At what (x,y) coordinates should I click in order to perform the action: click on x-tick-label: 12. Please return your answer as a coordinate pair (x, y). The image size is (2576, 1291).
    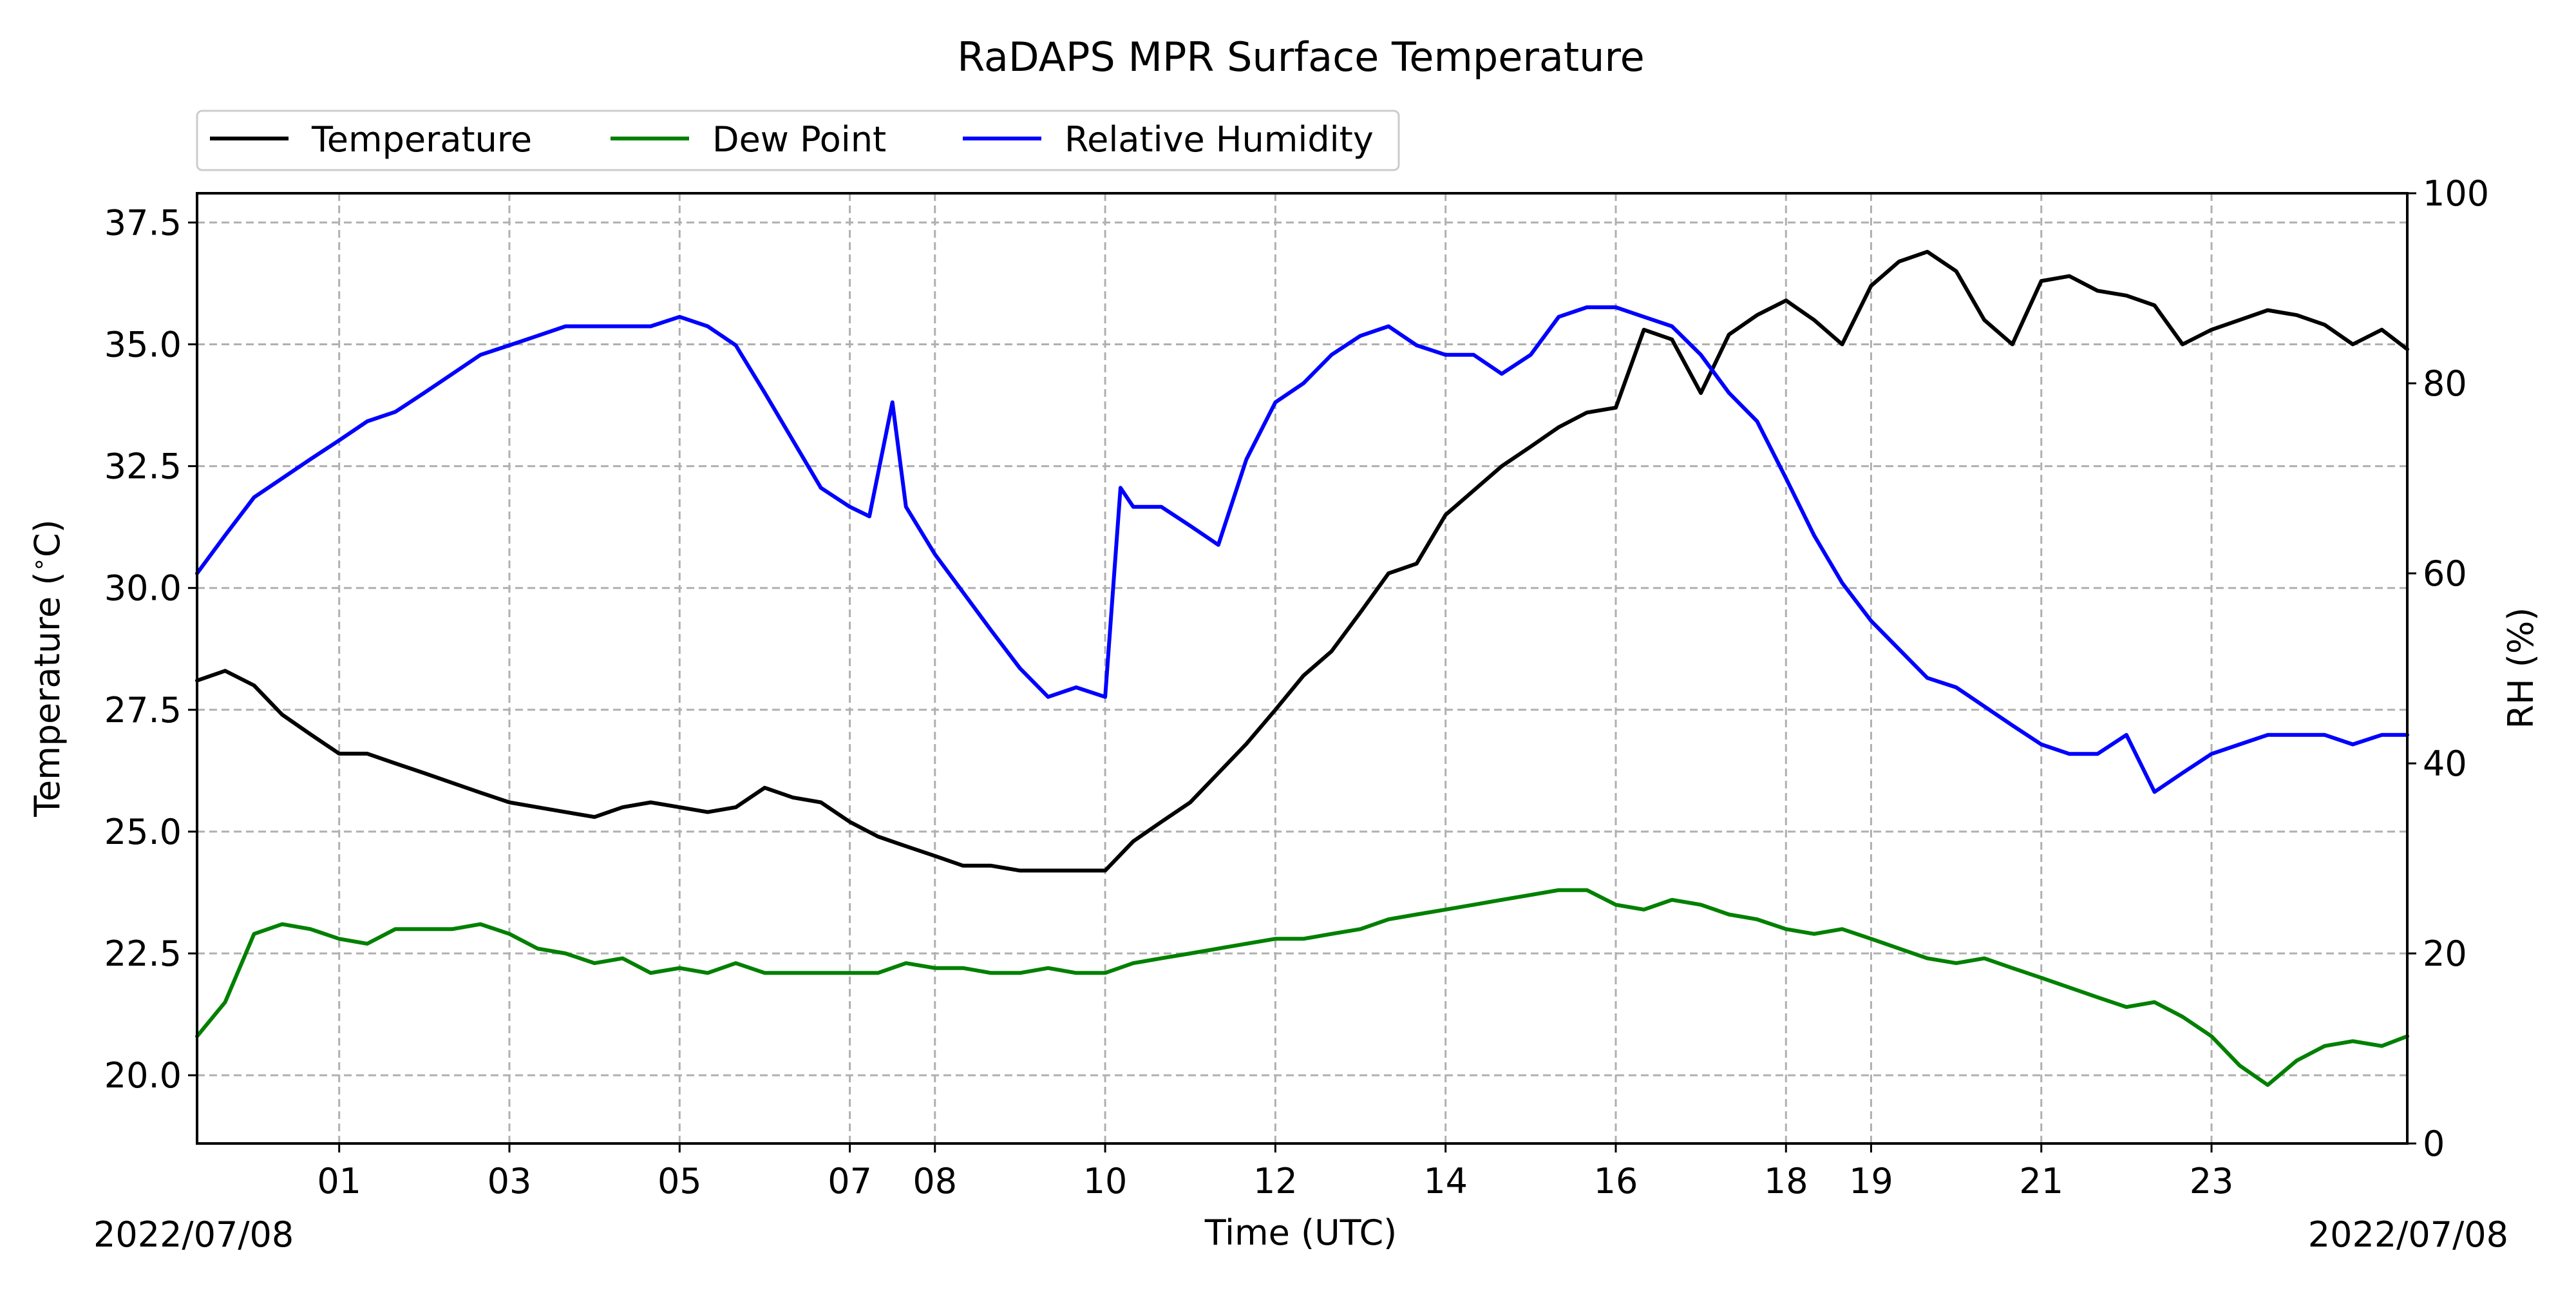
    Looking at the image, I should click on (1275, 1181).